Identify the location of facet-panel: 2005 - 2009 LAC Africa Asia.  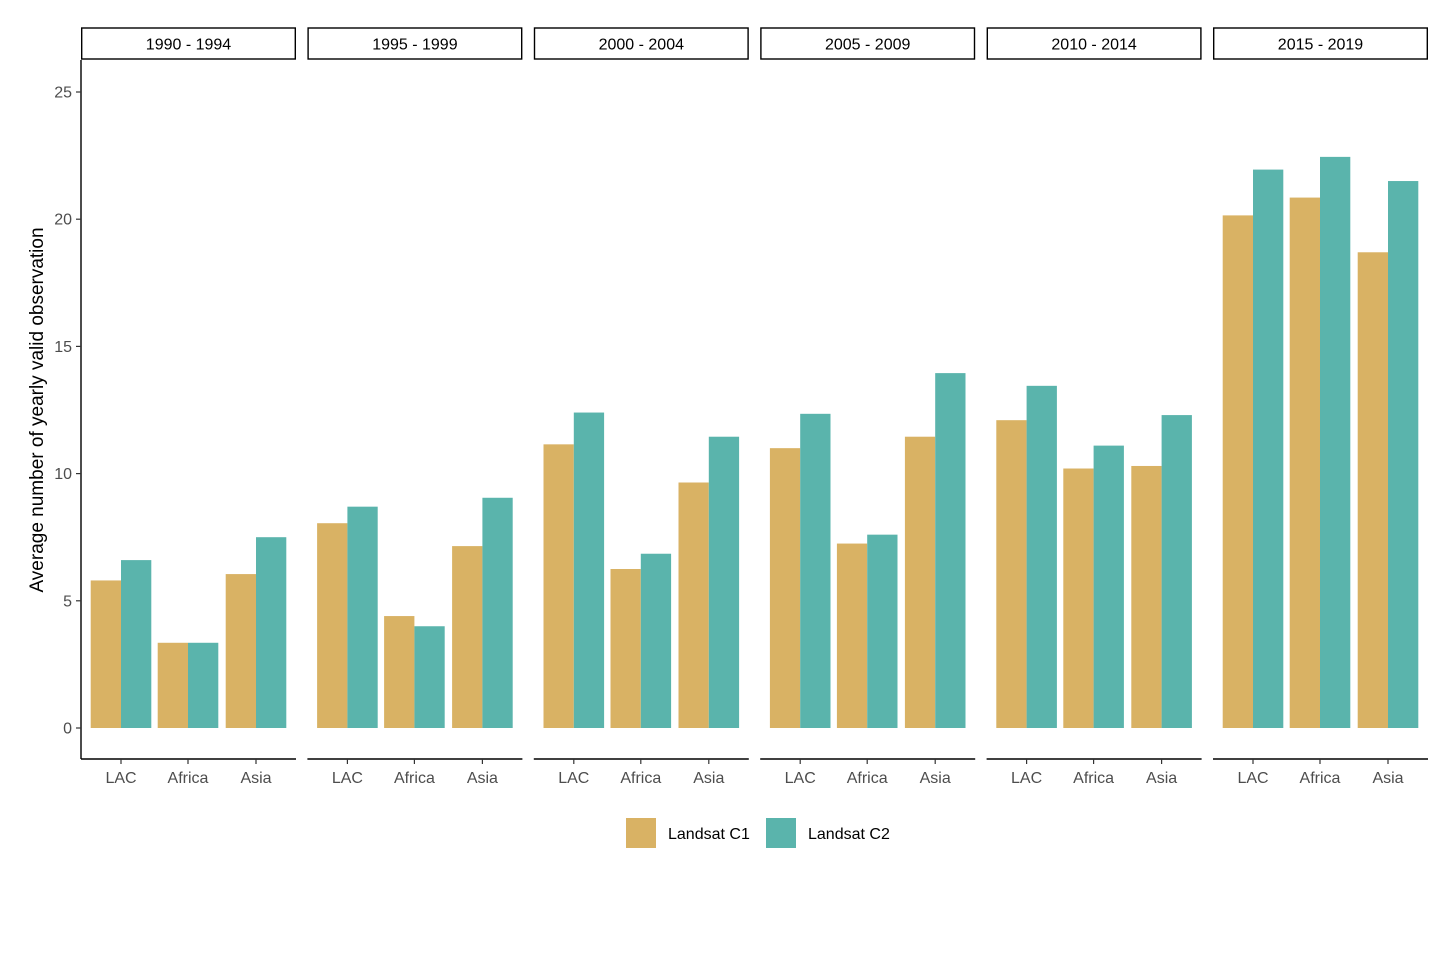
(868, 407).